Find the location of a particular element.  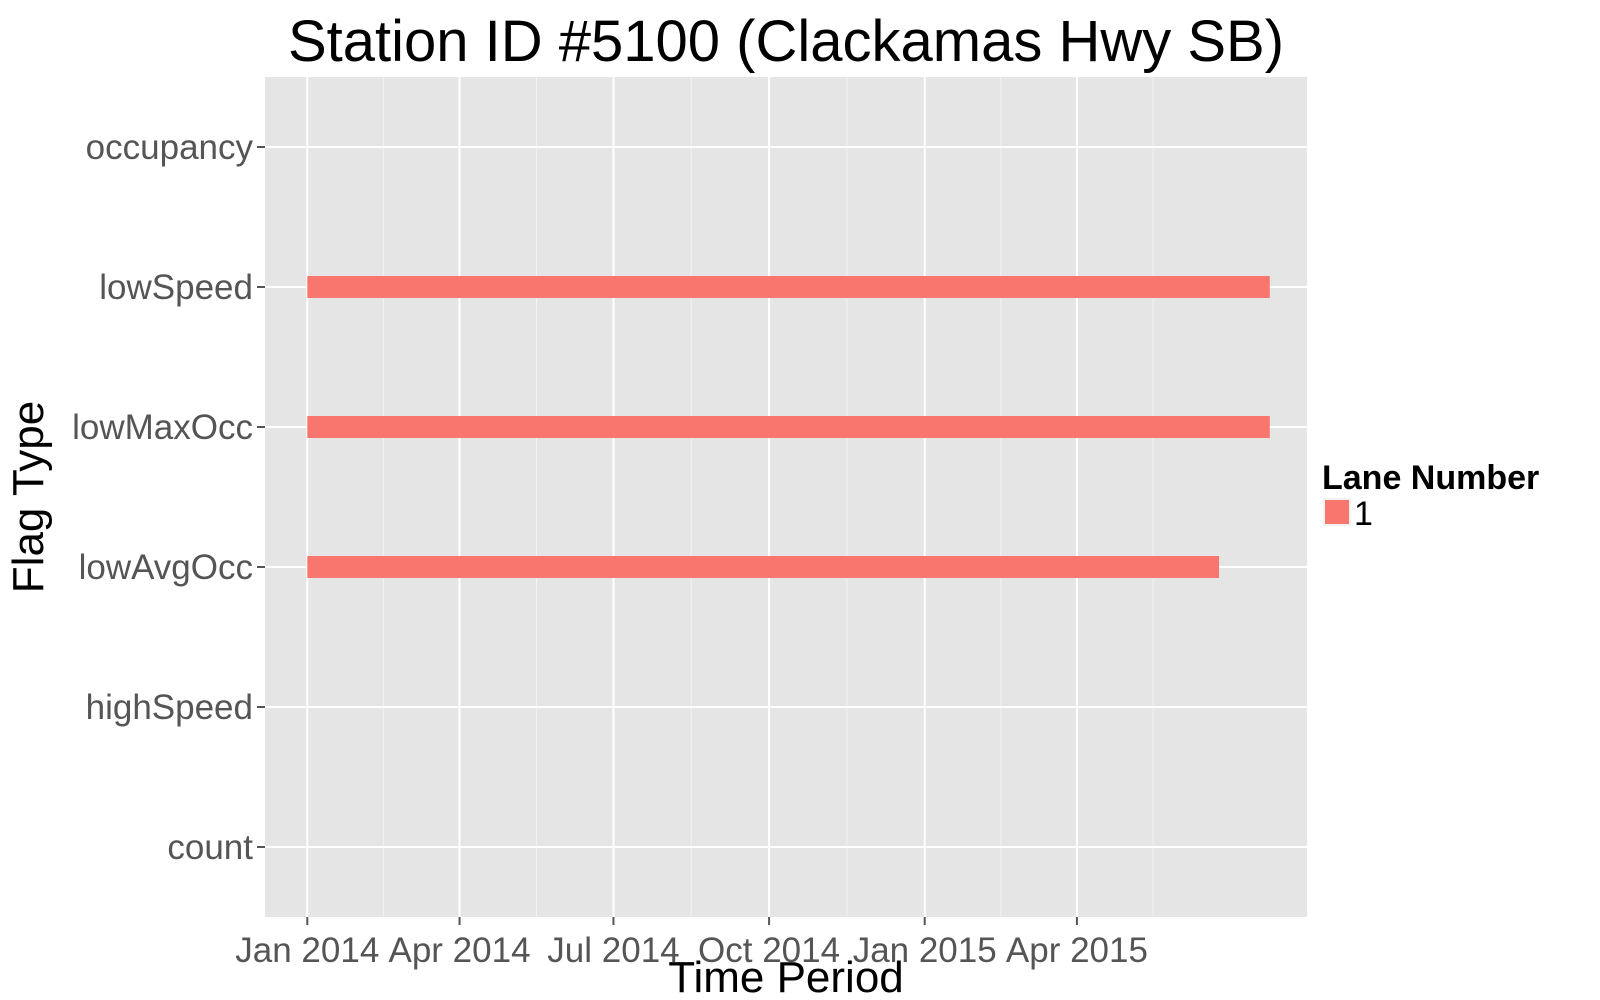

legend-title: Lane Number is located at coordinates (1430, 478).